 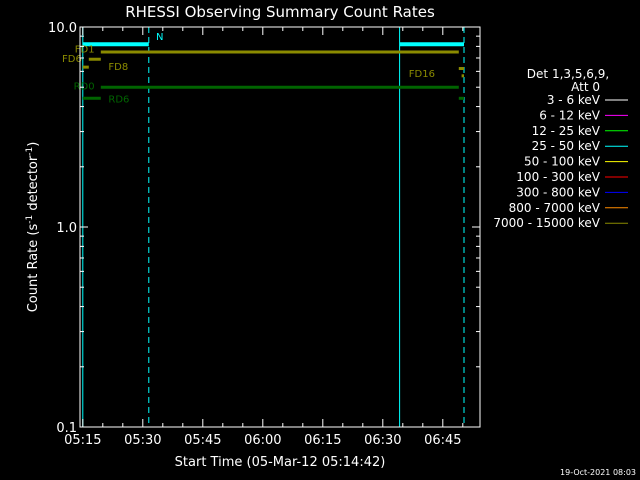 What do you see at coordinates (280, 462) in the screenshot?
I see `x-axis-label: Start Time (05-Mar-12 05:14:42)` at bounding box center [280, 462].